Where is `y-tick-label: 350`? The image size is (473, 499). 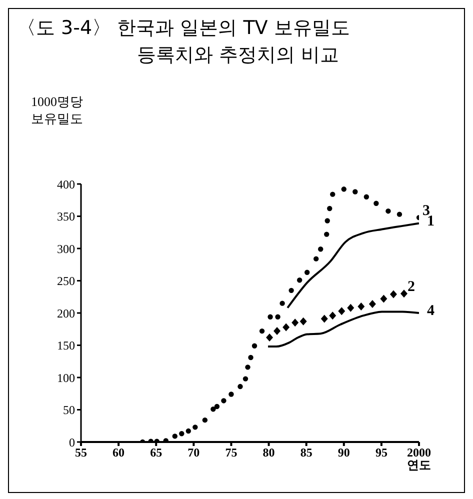 y-tick-label: 350 is located at coordinates (66, 217).